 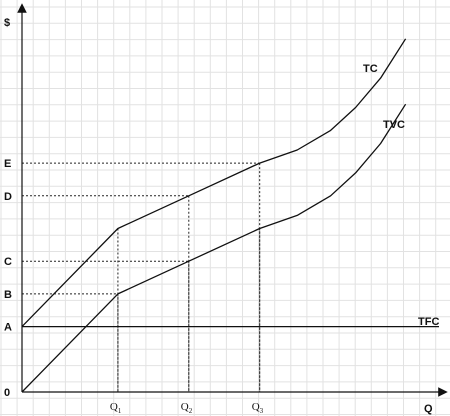 I want to click on x-level-label-q1: Q1, so click(x=116, y=408).